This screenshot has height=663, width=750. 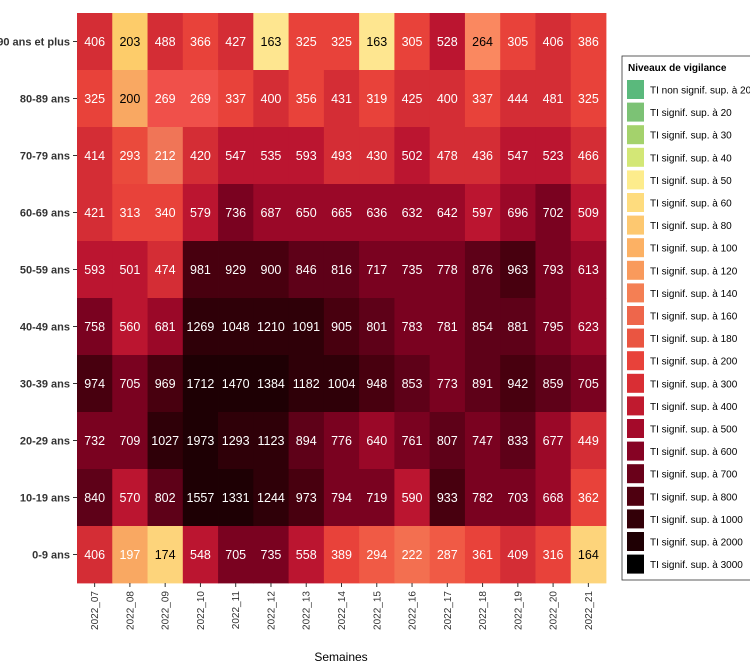 I want to click on cell-value-label: 509, so click(x=588, y=213).